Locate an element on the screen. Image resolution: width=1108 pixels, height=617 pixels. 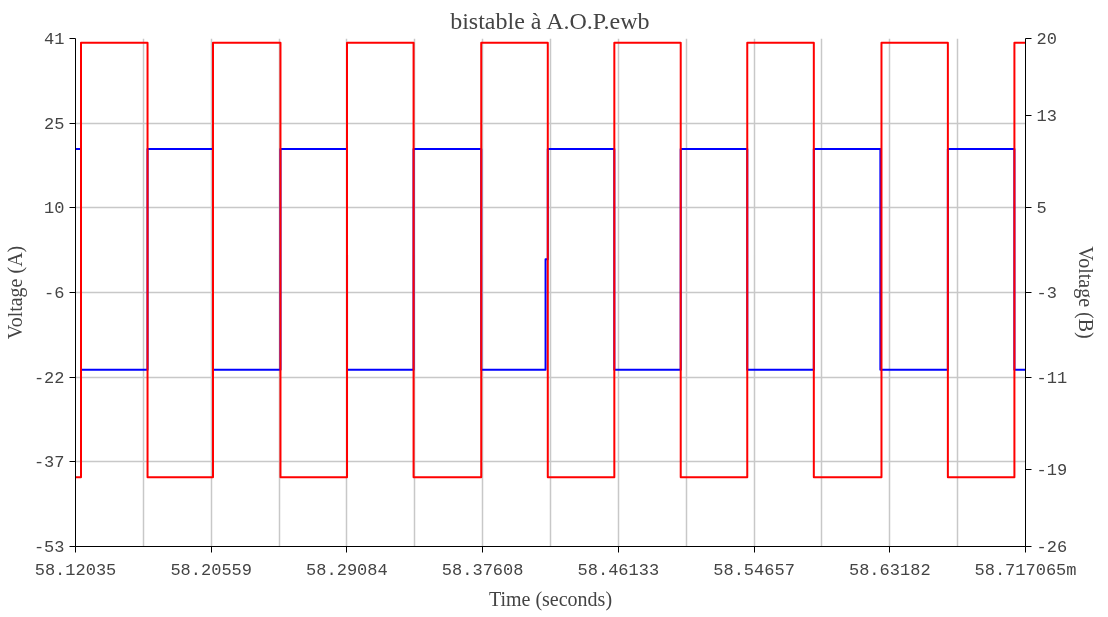
x-axis-title: Time (seconds) is located at coordinates (550, 599).